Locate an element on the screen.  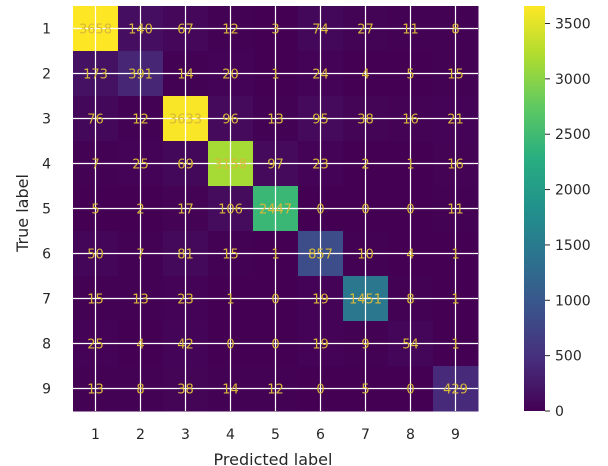
y-tick-label: 4 is located at coordinates (46, 165).